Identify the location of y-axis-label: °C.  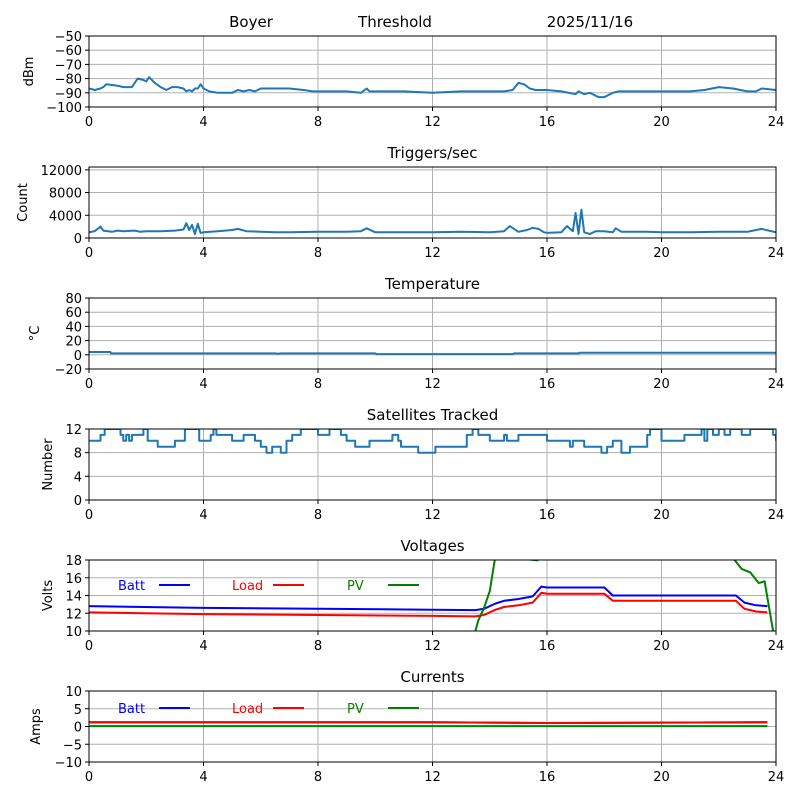
(35, 334).